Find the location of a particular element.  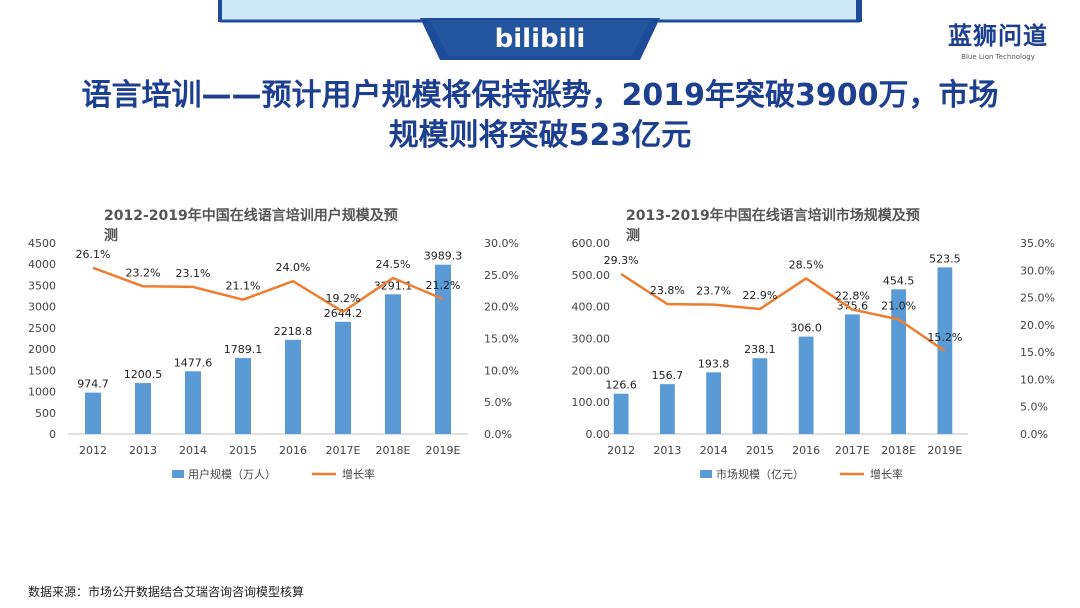

y-left-tick-label: 2000 is located at coordinates (42, 349).